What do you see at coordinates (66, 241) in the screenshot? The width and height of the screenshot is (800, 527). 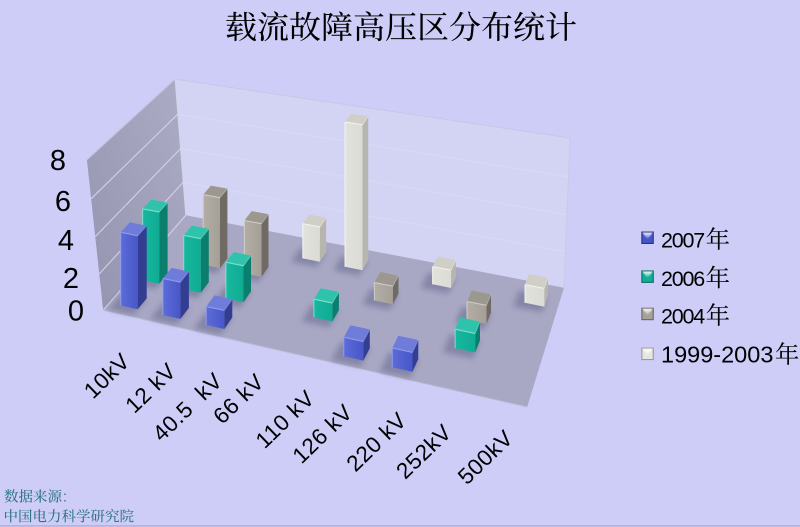 I see `svg-text: 4` at bounding box center [66, 241].